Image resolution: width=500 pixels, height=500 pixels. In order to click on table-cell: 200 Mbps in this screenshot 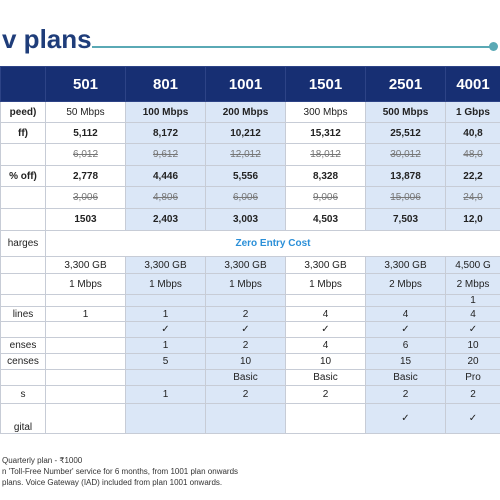, I will do `click(245, 112)`.